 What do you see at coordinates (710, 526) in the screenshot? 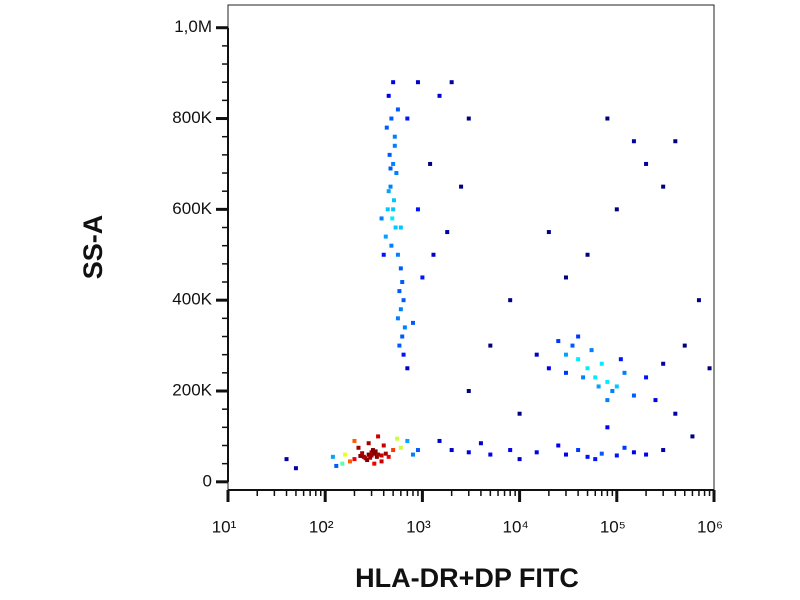
I see `x-tick-label: 10⁶` at bounding box center [710, 526].